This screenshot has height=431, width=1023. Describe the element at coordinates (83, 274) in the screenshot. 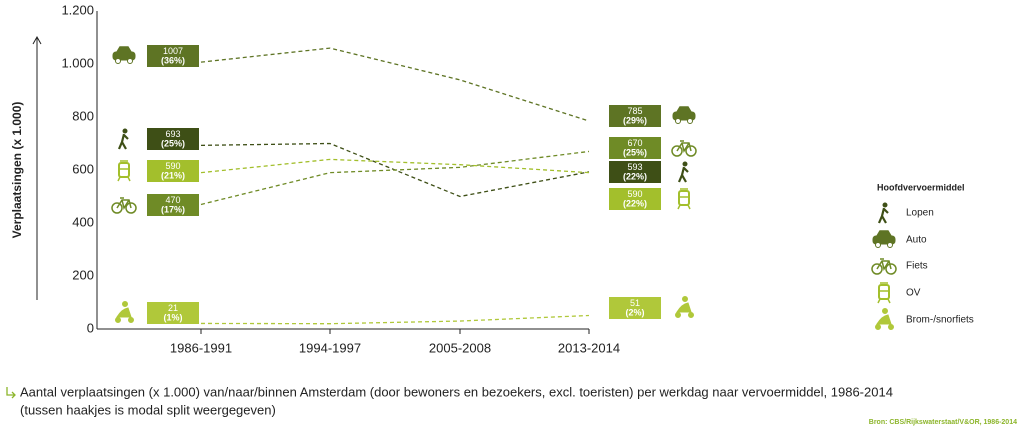

I see `y-tick-label: 200` at that location.